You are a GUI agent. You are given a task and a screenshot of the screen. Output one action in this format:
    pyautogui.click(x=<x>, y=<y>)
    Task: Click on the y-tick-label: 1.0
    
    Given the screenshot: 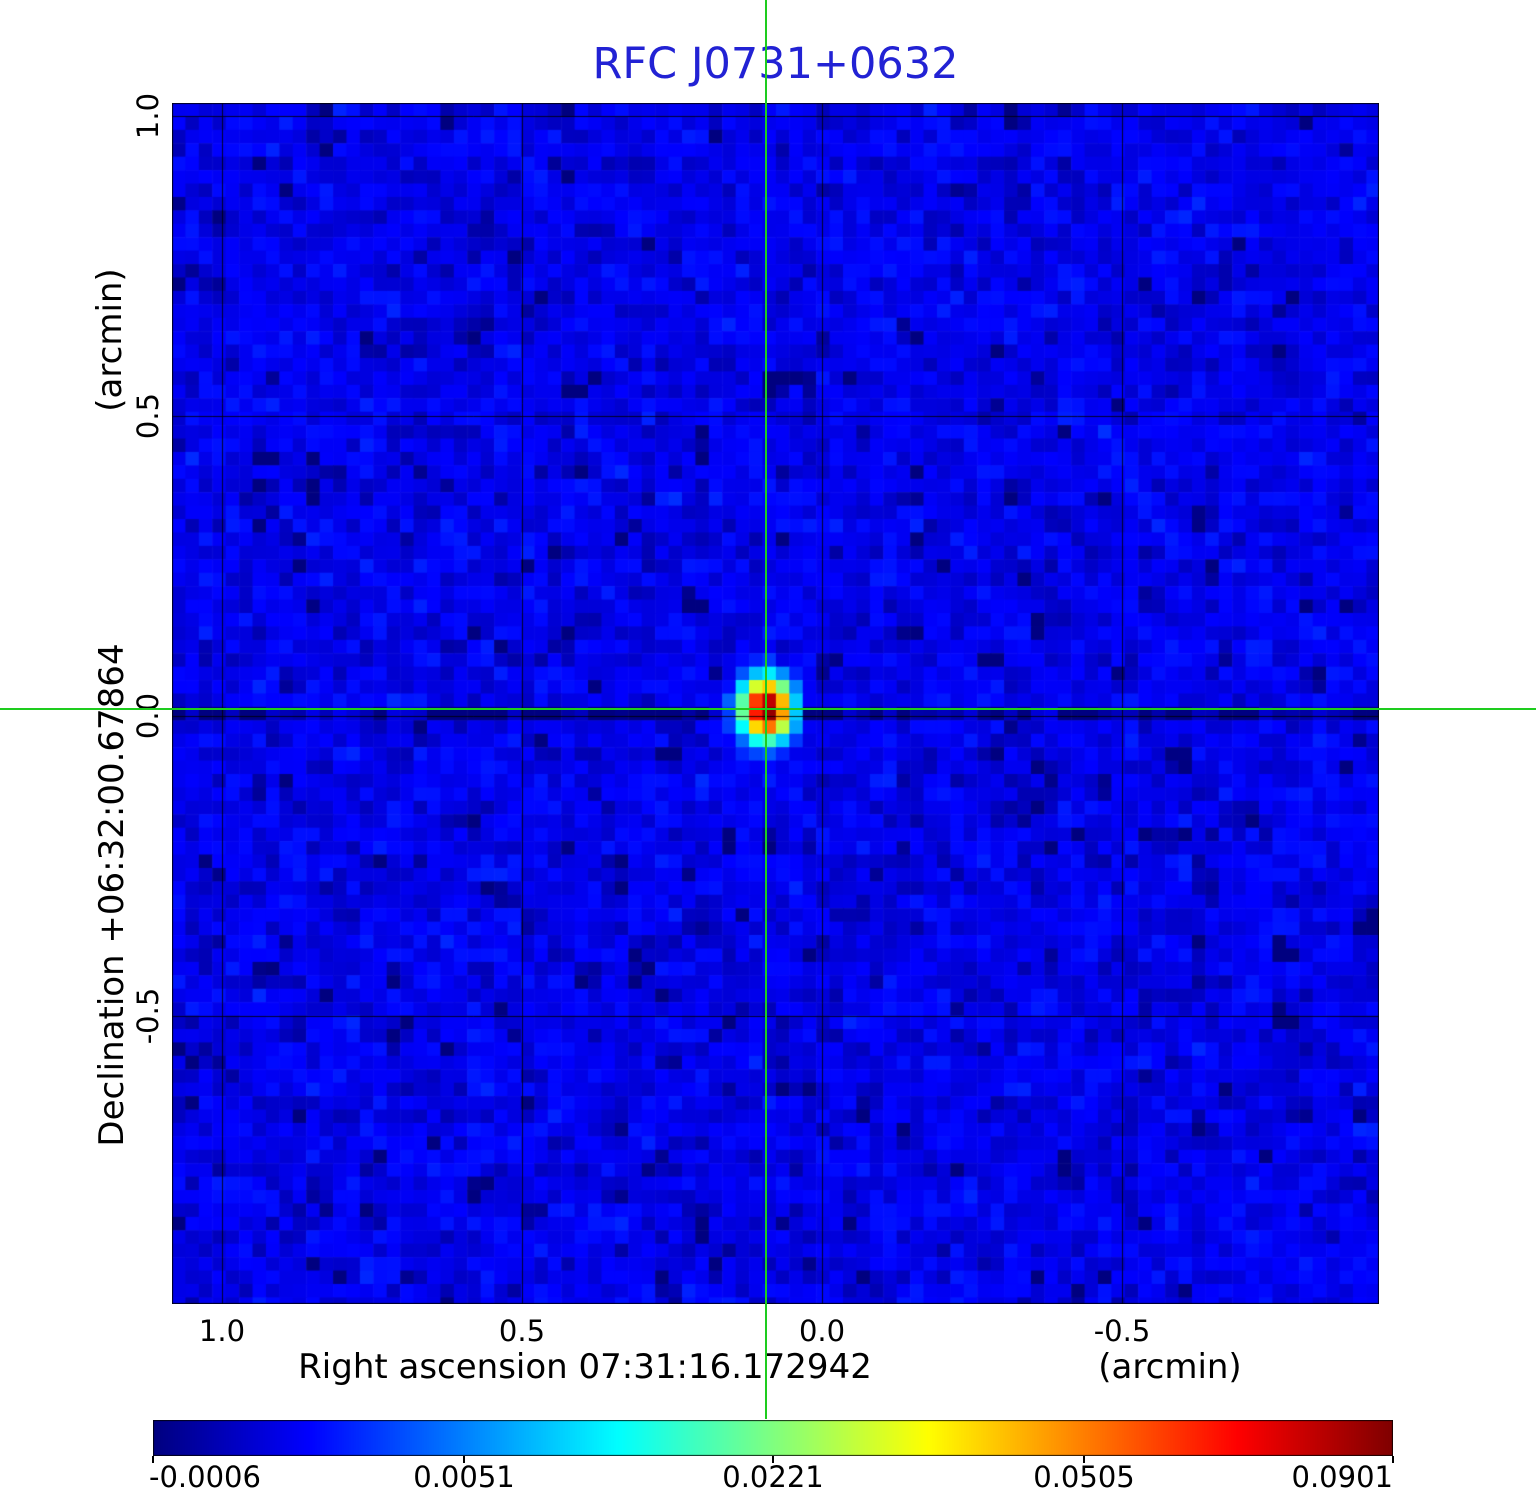 What is the action you would take?
    pyautogui.click(x=148, y=115)
    